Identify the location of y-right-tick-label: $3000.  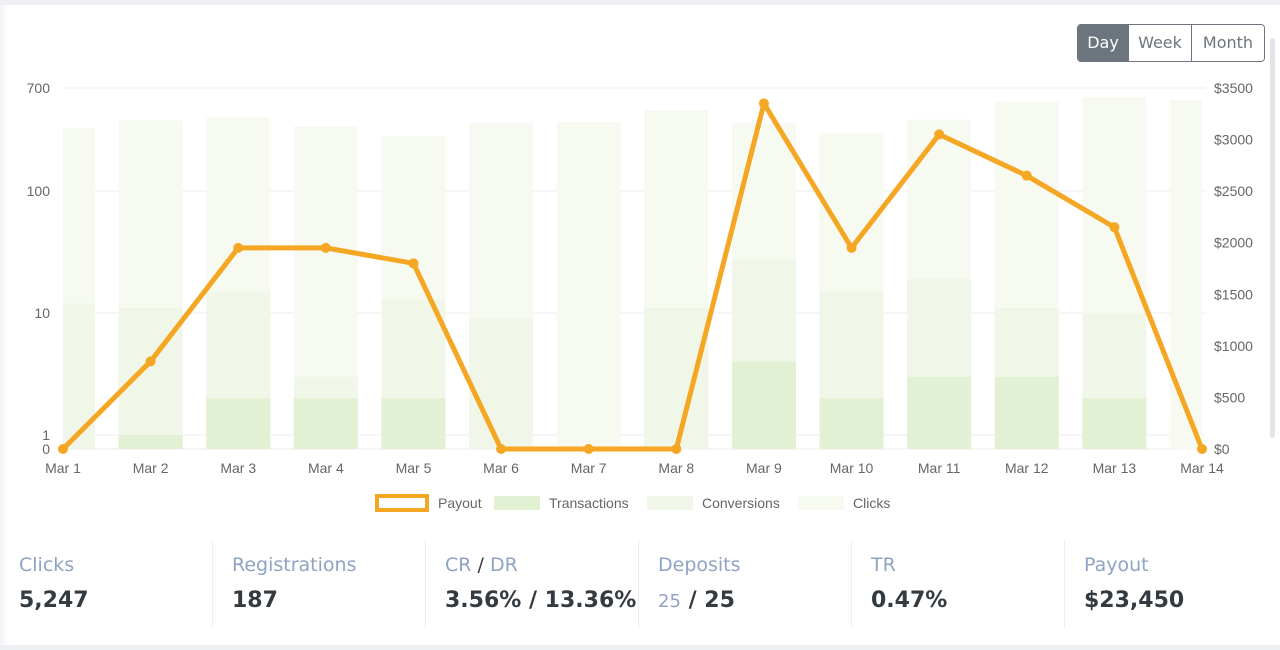
(1233, 140).